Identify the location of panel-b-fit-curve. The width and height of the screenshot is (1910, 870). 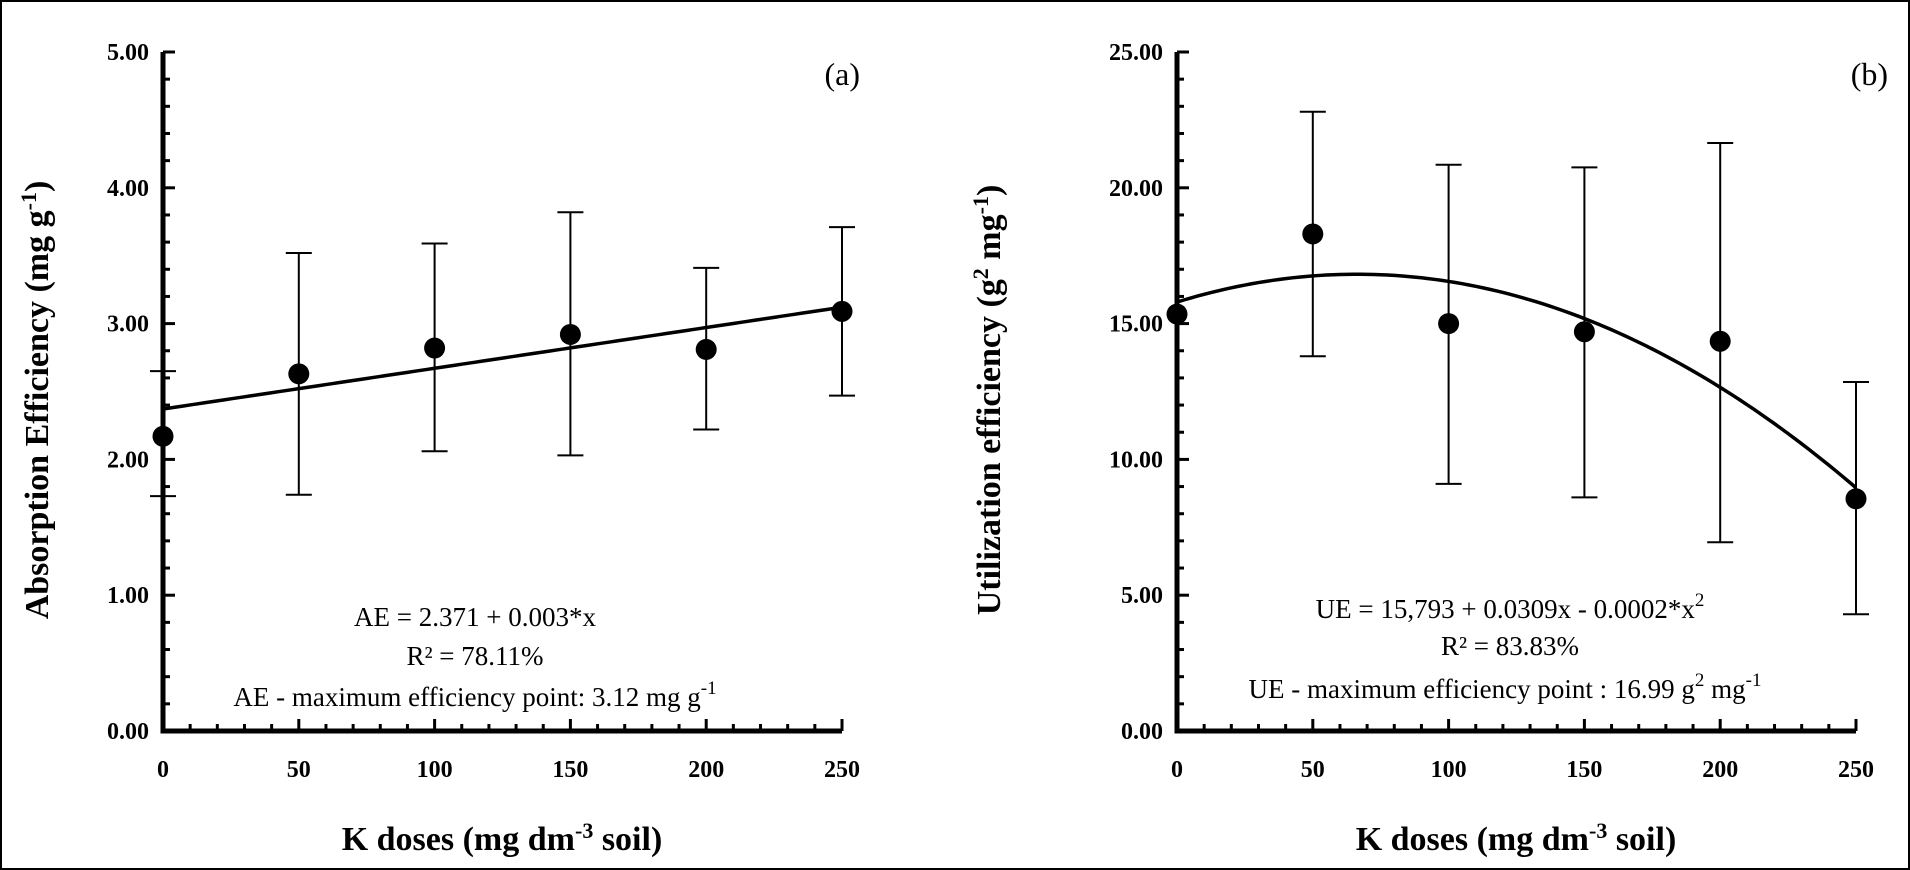
(1517, 381).